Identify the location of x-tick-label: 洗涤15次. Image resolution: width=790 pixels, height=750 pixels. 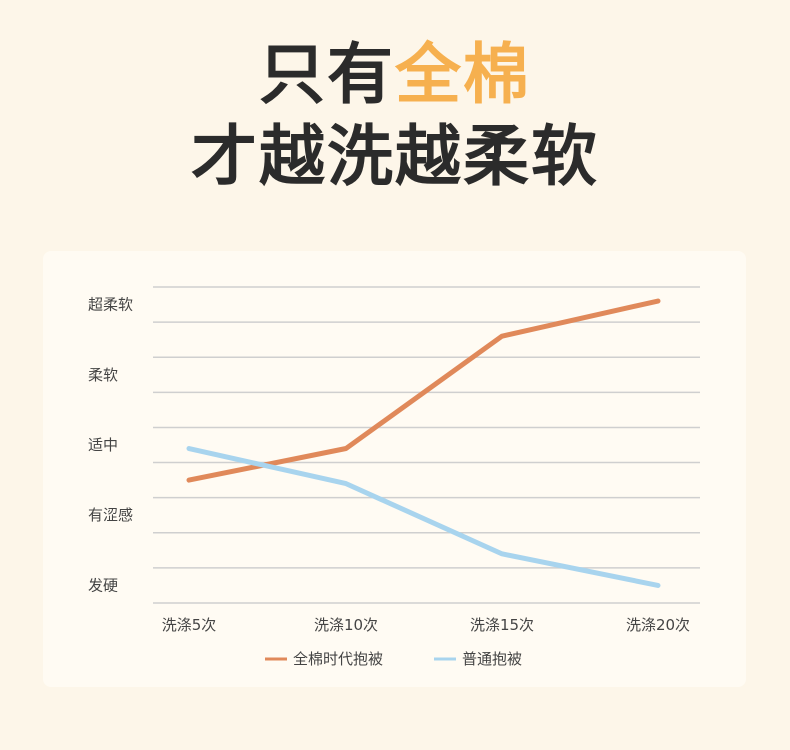
(502, 625).